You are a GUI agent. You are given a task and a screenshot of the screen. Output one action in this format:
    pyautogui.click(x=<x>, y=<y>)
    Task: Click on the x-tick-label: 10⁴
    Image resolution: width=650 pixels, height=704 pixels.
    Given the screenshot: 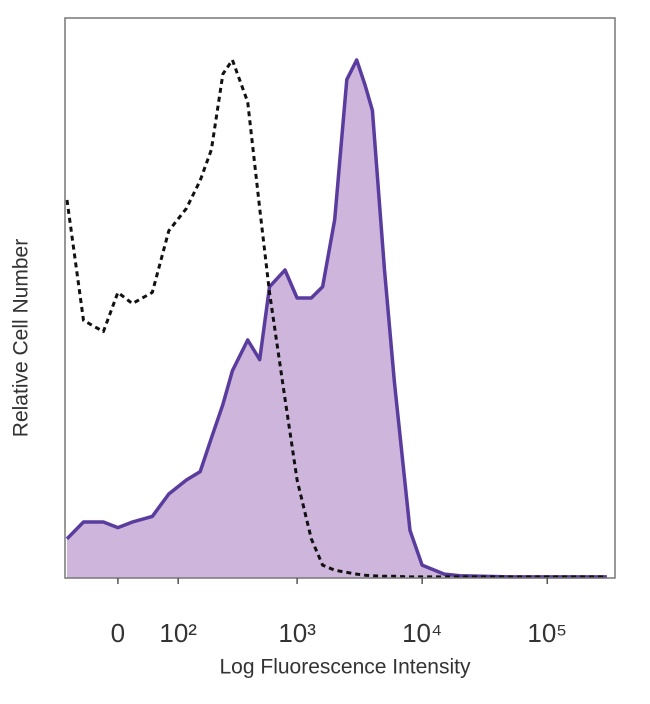 What is the action you would take?
    pyautogui.click(x=422, y=633)
    